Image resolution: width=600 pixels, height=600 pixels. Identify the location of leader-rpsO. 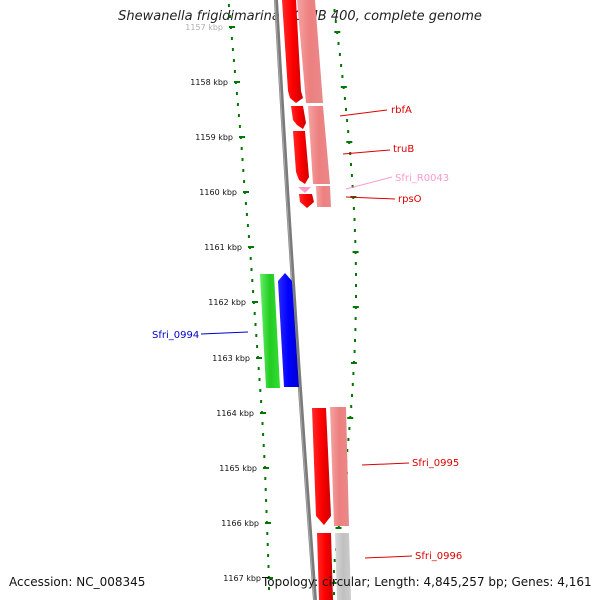
(370, 198).